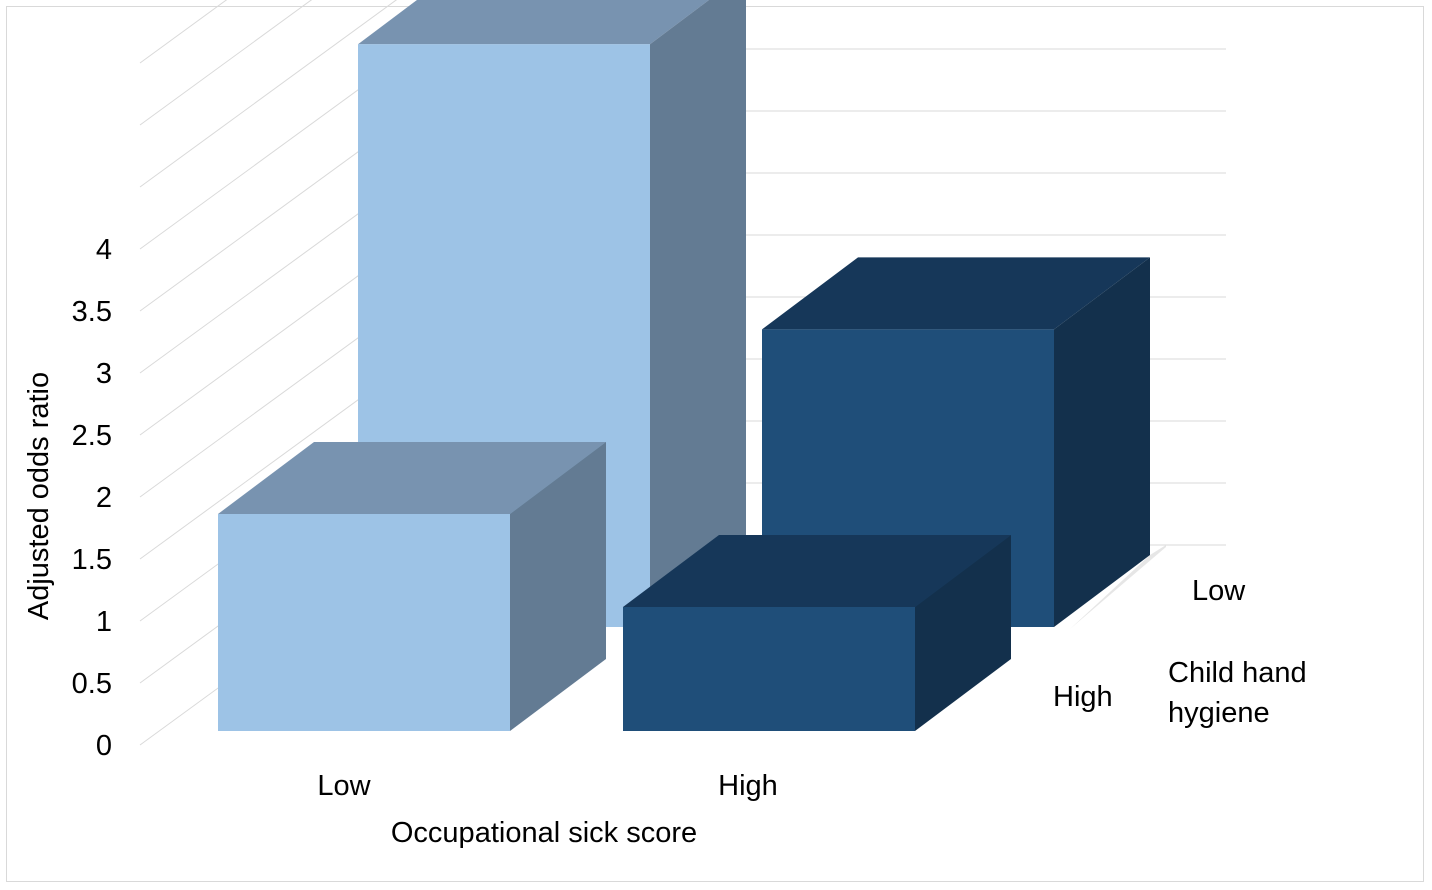  I want to click on depth-tick-label-low: Low, so click(1219, 591).